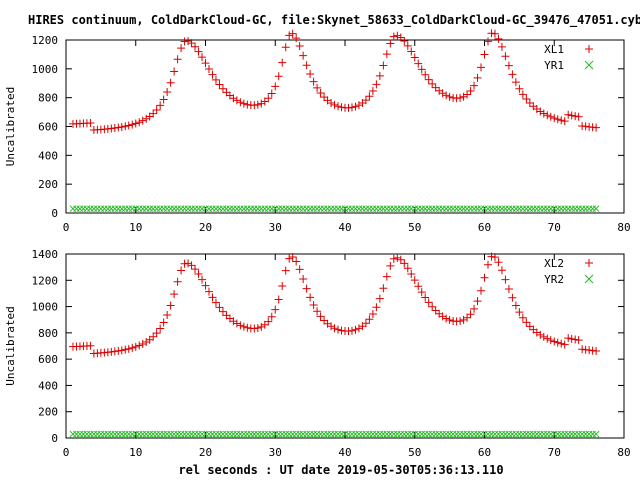  I want to click on x-tick-label: 0, so click(66, 227).